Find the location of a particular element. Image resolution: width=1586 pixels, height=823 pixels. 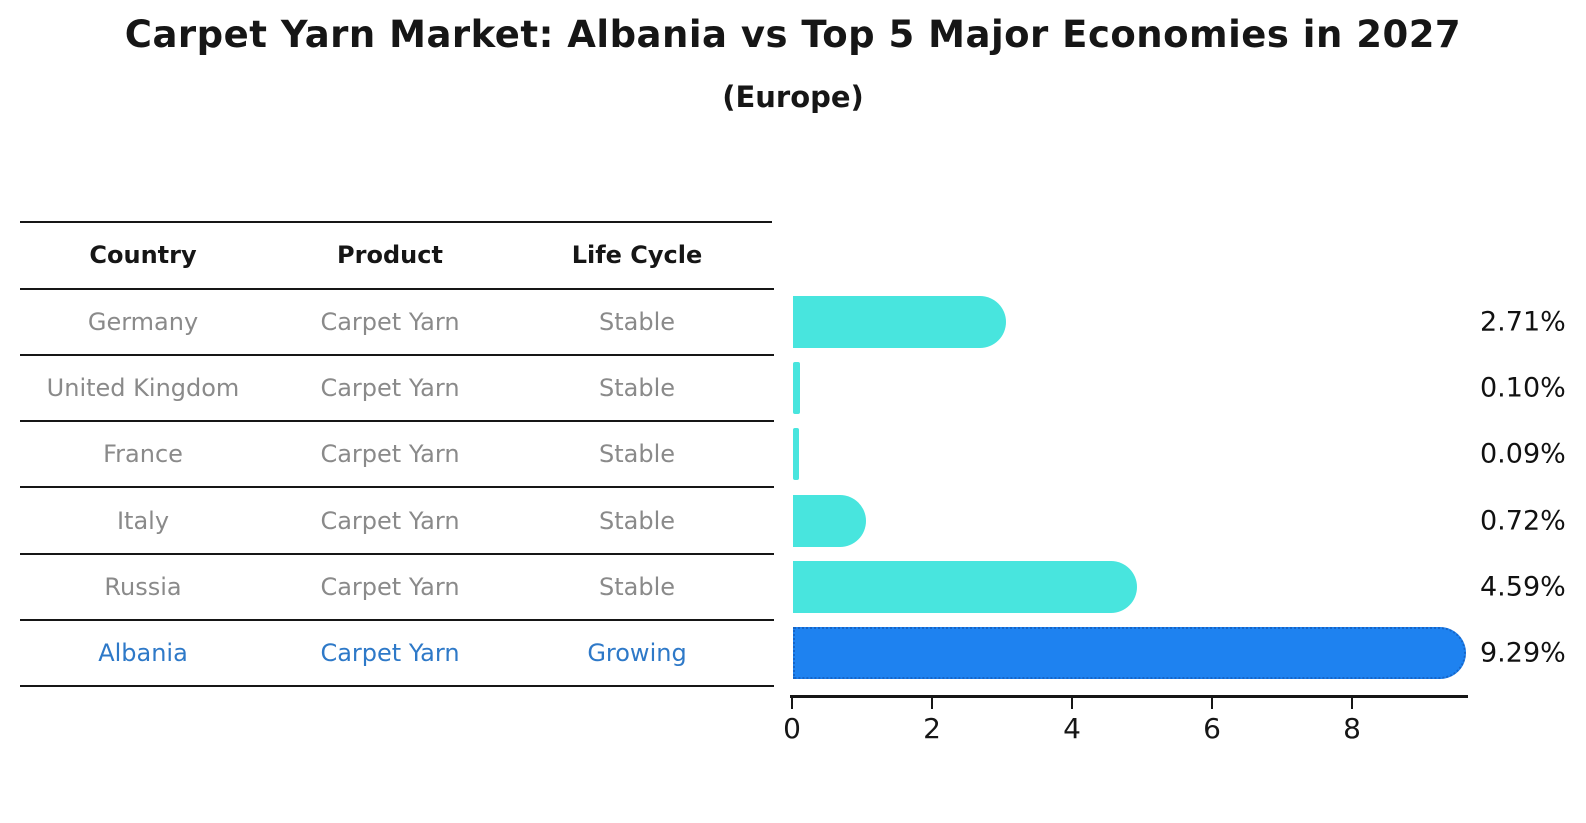

country-cell: United Kingdom is located at coordinates (143, 387).